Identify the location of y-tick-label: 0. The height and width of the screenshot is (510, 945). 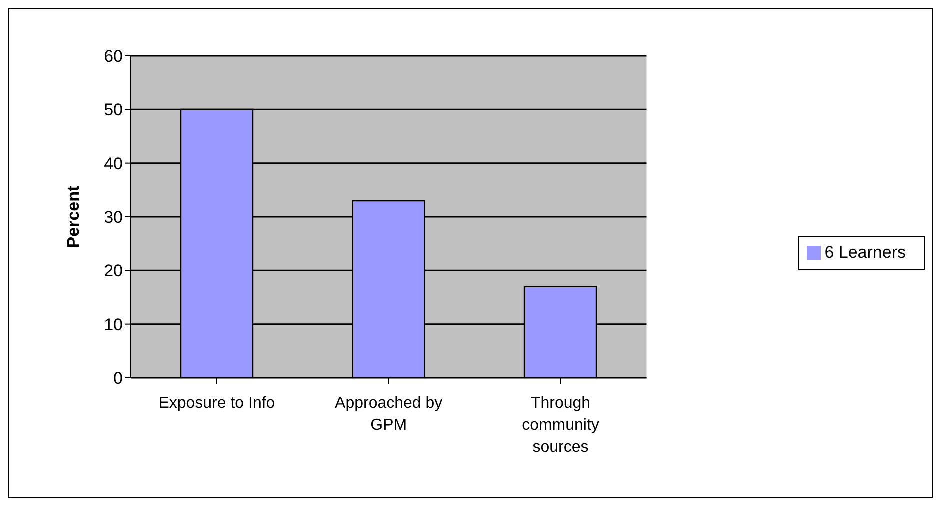
(118, 378).